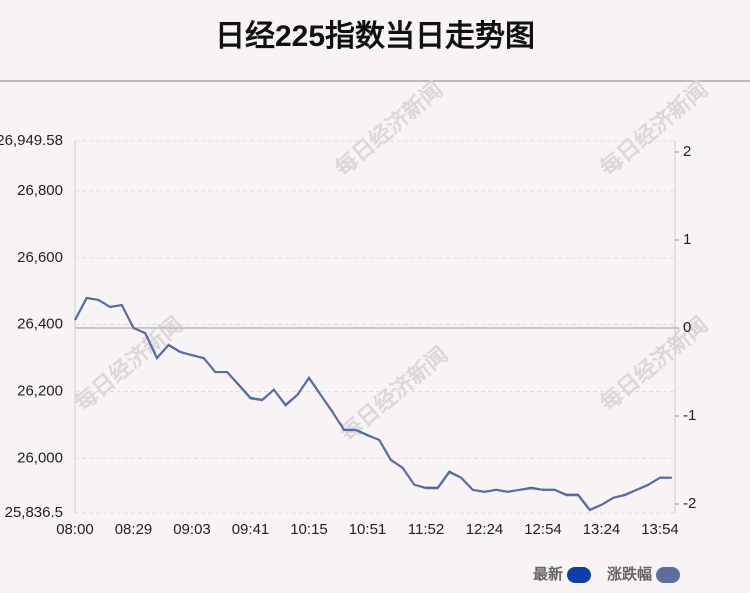  Describe the element at coordinates (689, 415) in the screenshot. I see `y2-tick-label: -1` at that location.